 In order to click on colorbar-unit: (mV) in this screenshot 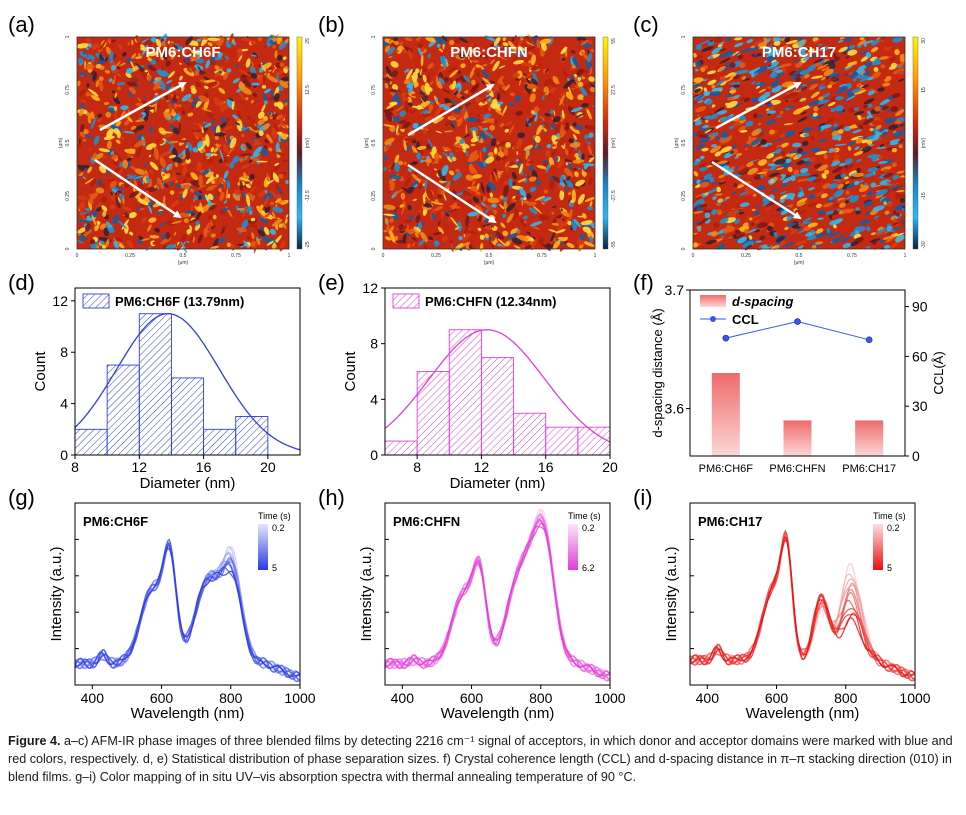, I will do `click(308, 142)`.